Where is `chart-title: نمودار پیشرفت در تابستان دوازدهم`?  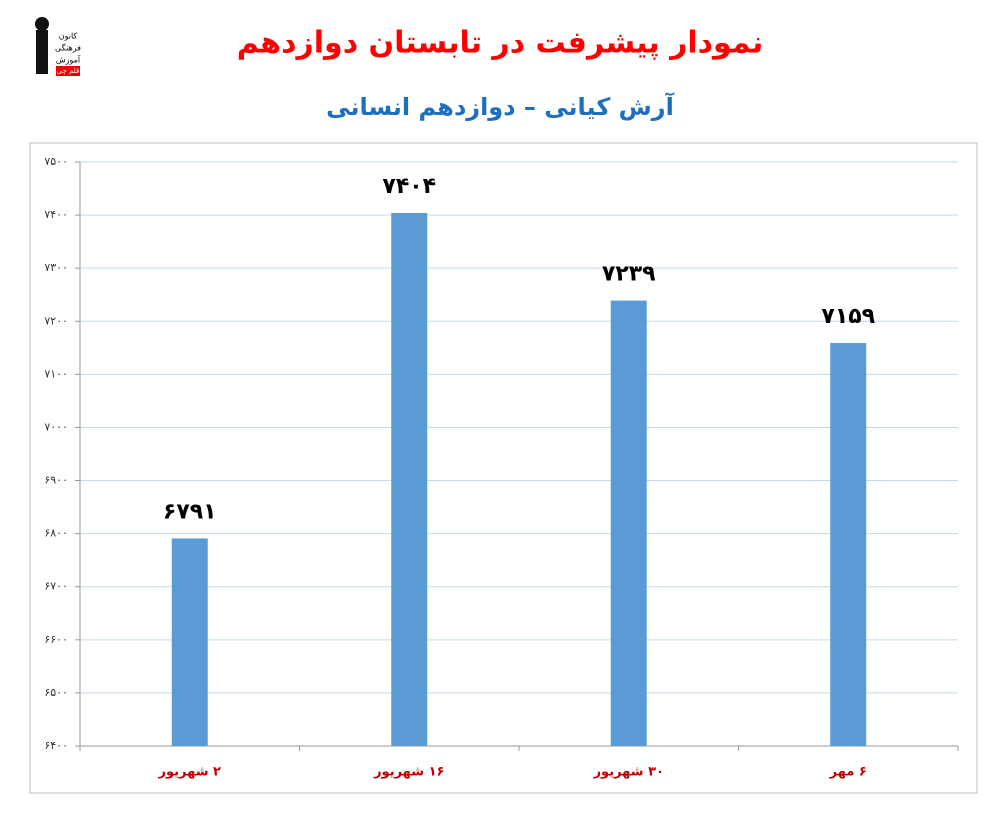 chart-title: نمودار پیشرفت در تابستان دوازدهم is located at coordinates (500, 43).